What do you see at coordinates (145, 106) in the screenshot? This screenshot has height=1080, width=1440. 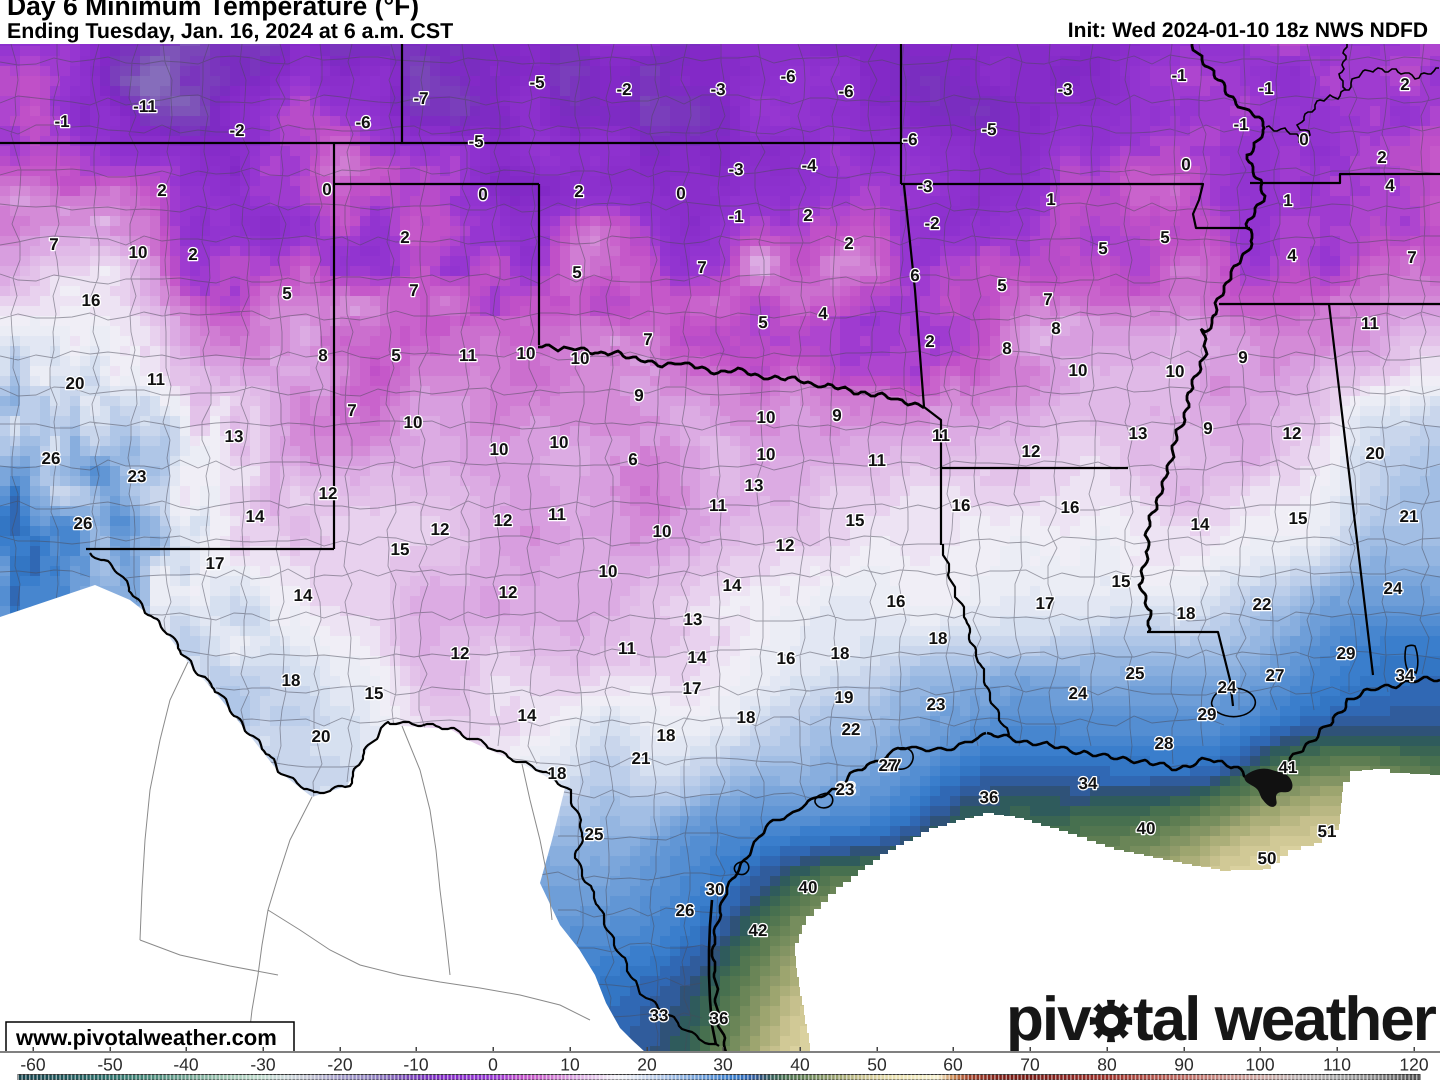 I see `svg-text: -11` at bounding box center [145, 106].